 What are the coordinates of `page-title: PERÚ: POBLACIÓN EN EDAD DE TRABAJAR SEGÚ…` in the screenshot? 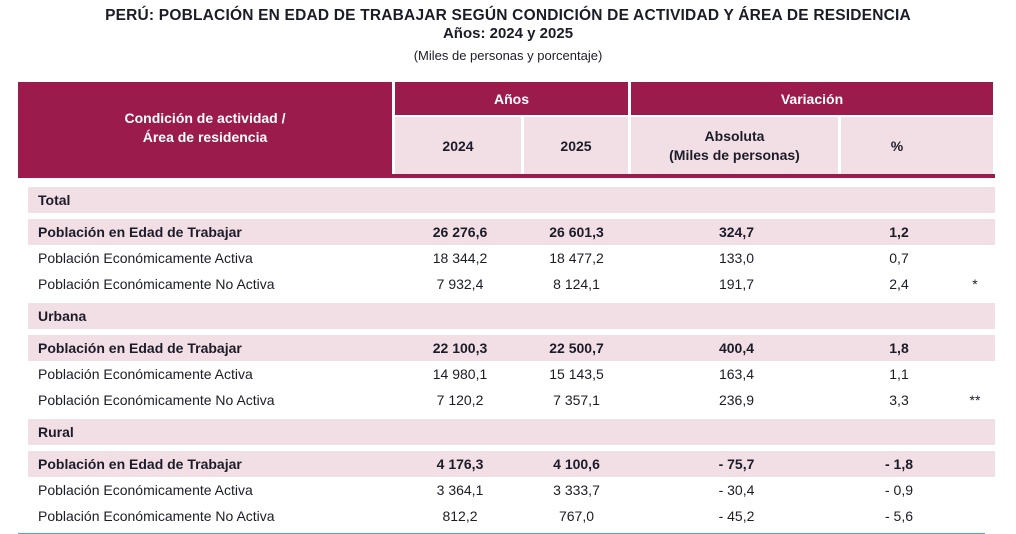 It's located at (508, 15).